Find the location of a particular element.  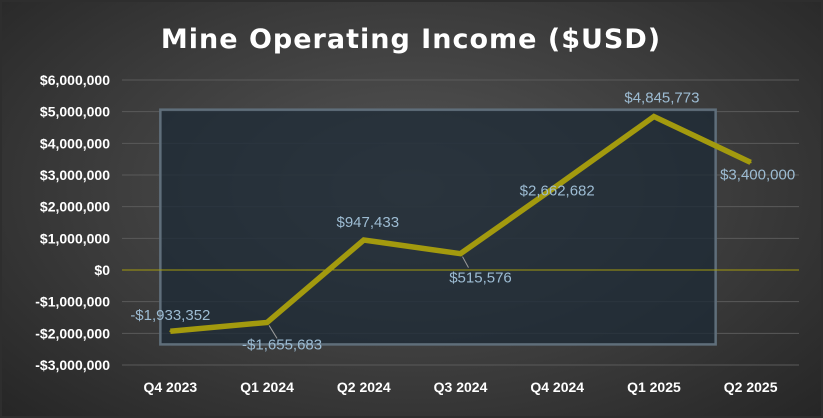

x-tick-label: Q2 2024 is located at coordinates (364, 387).